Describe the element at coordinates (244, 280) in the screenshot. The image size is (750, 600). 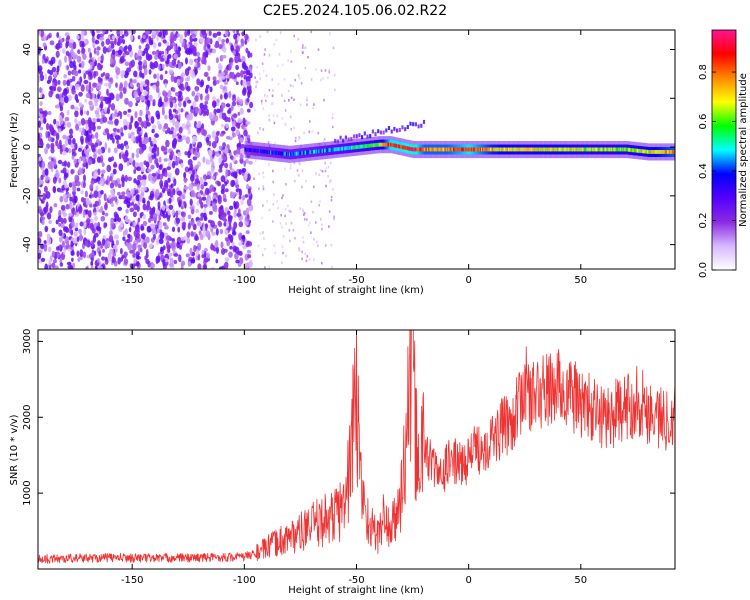
I see `x-tick-label: -100` at that location.